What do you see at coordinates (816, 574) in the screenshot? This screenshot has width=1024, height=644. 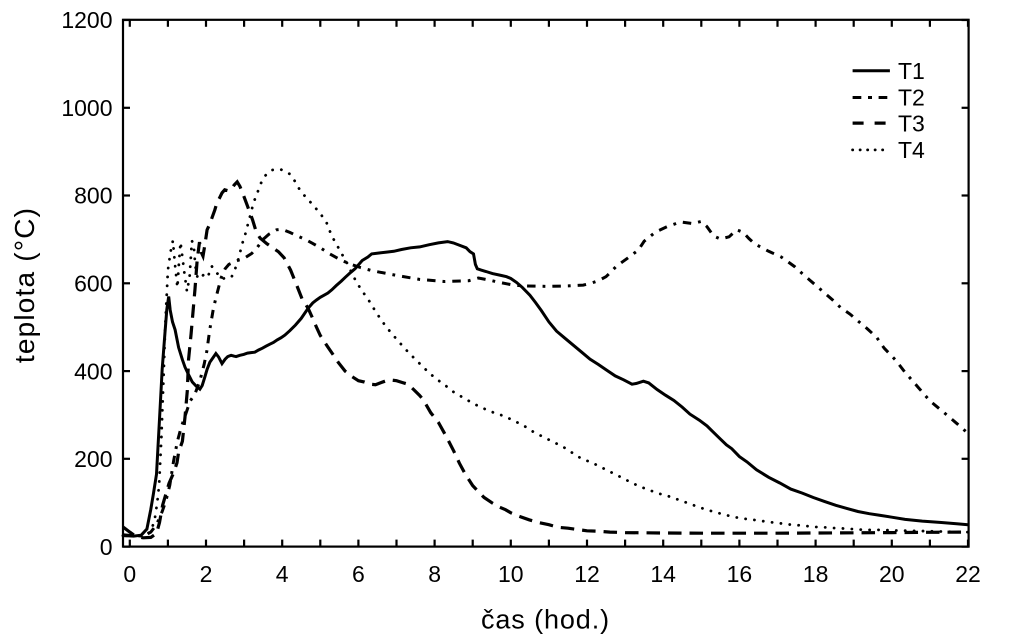 I see `svg-text: 18` at bounding box center [816, 574].